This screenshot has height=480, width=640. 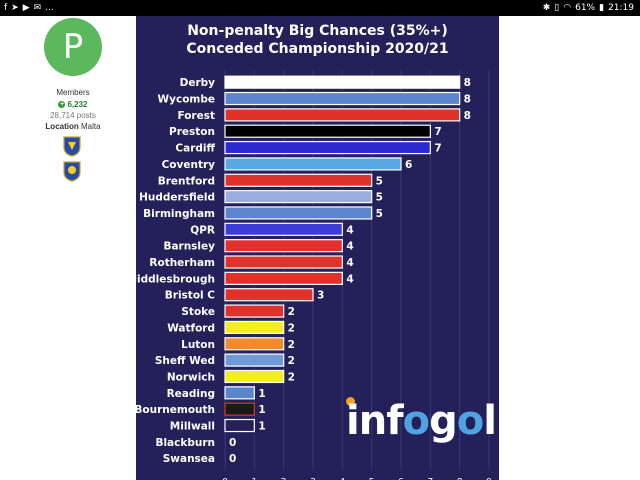 I want to click on post-count: 28,714 posts, so click(x=73, y=115).